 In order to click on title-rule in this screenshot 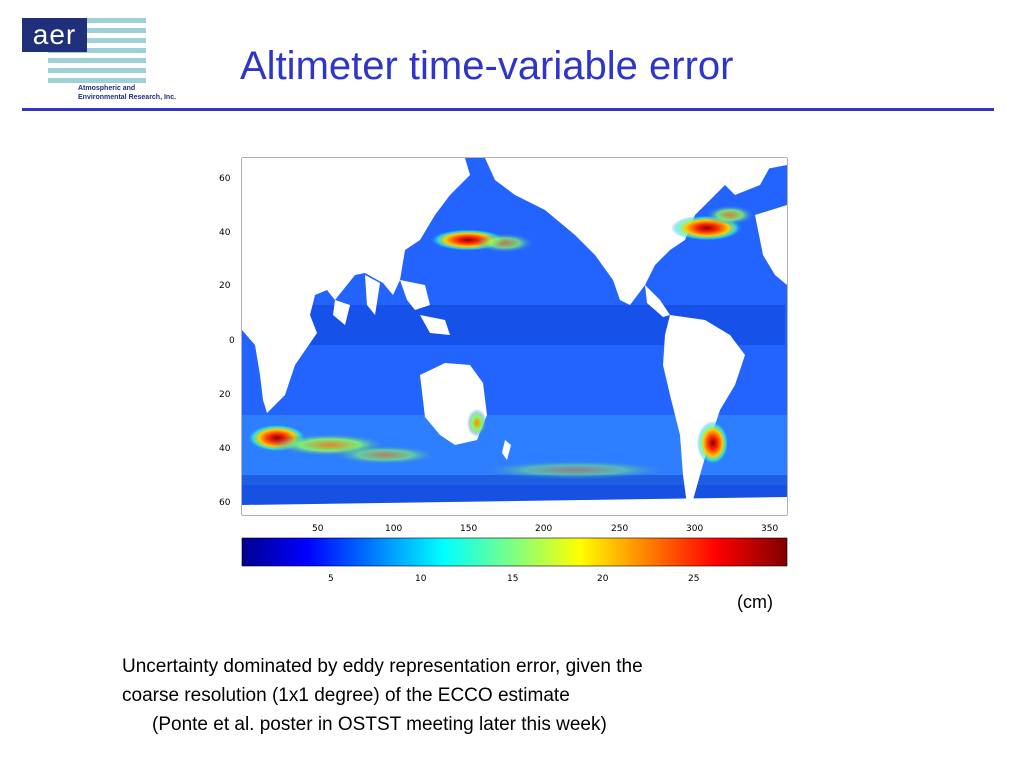, I will do `click(508, 109)`.